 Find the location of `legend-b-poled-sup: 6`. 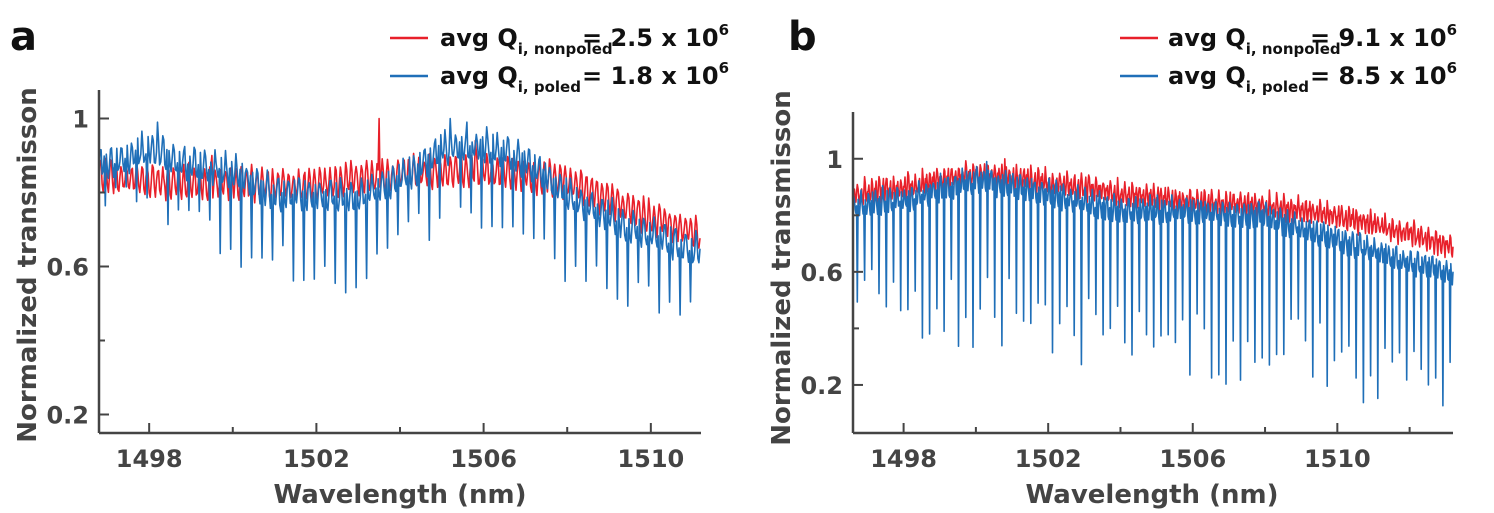

legend-b-poled-sup: 6 is located at coordinates (1452, 68).